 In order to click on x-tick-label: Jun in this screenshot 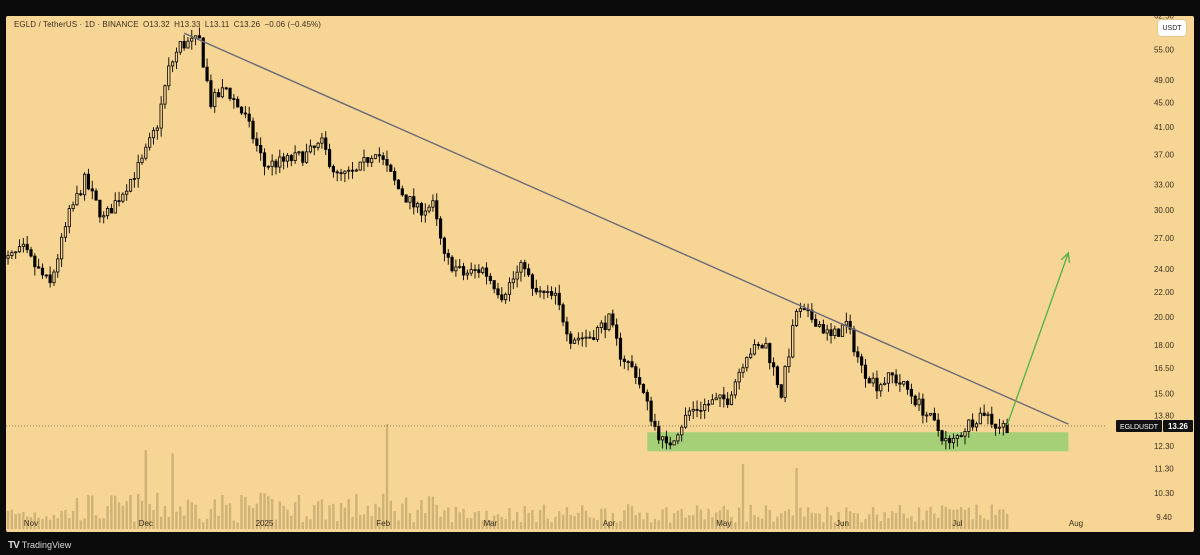, I will do `click(842, 523)`.